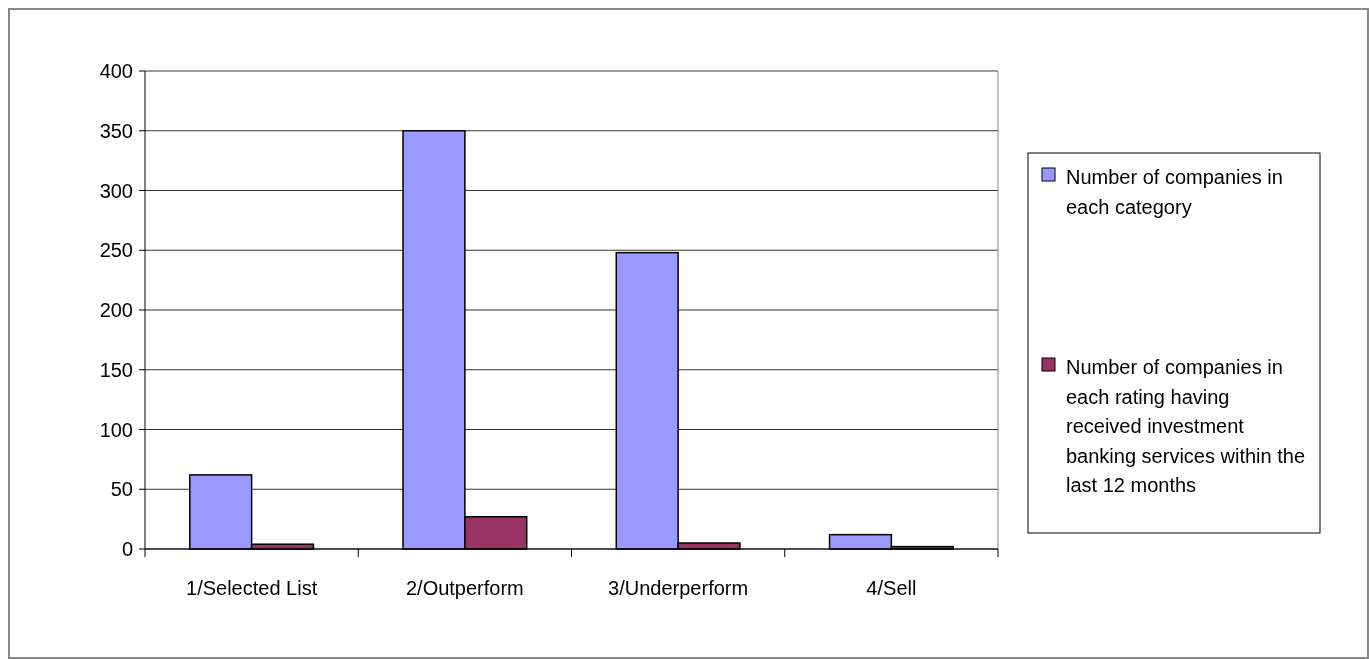 The image size is (1369, 659). I want to click on y-tick-label: 300, so click(116, 190).